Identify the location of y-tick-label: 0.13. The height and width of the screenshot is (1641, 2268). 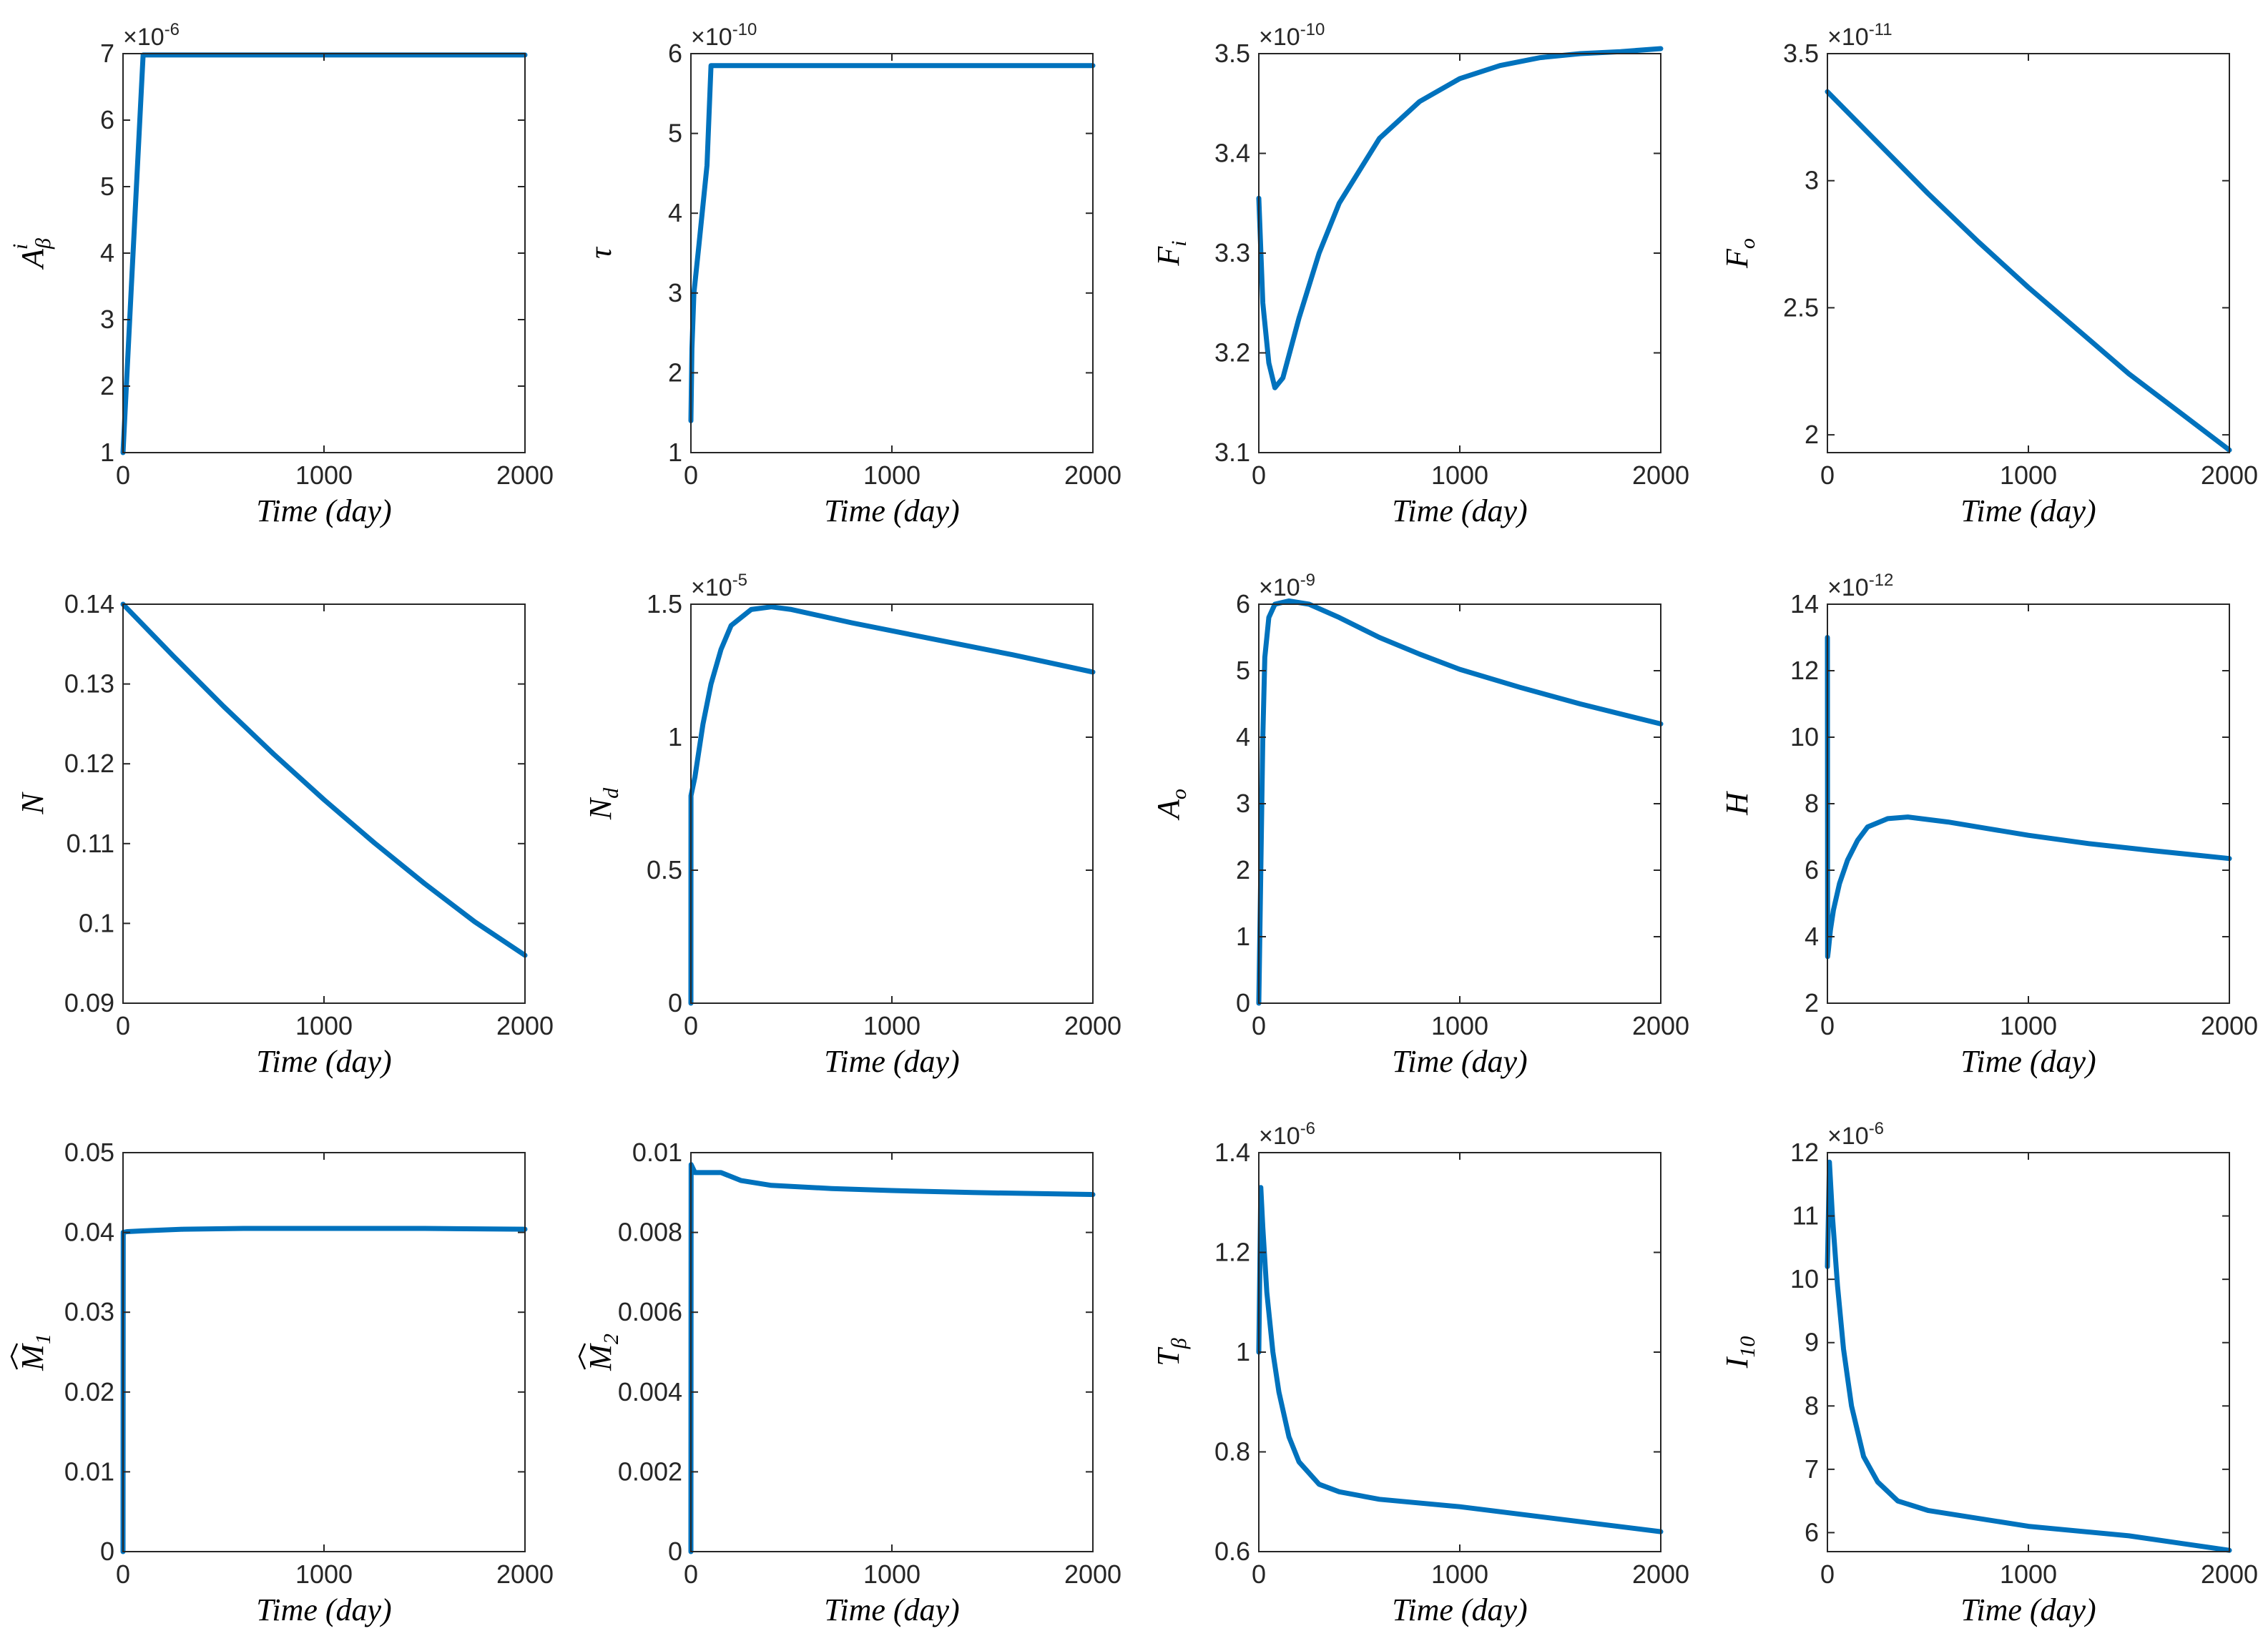
(89, 684).